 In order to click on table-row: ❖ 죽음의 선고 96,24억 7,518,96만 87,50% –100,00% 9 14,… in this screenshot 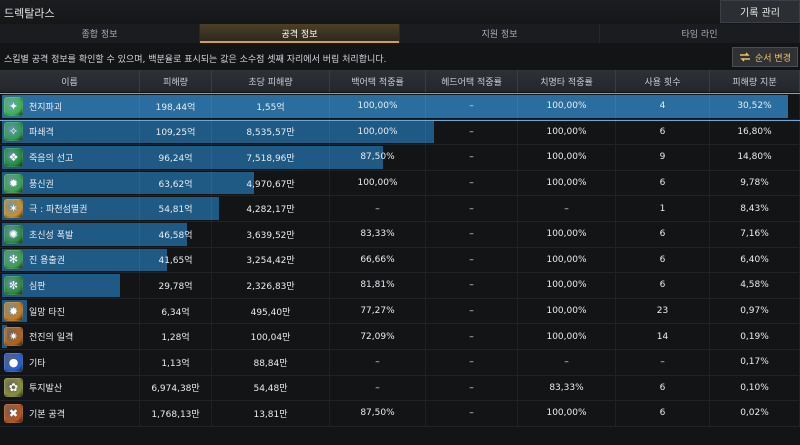, I will do `click(400, 158)`.